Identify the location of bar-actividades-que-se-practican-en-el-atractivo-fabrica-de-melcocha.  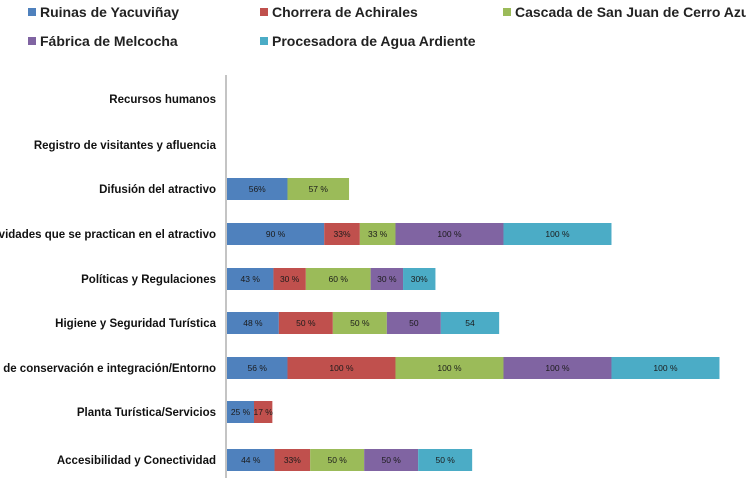
(449, 234).